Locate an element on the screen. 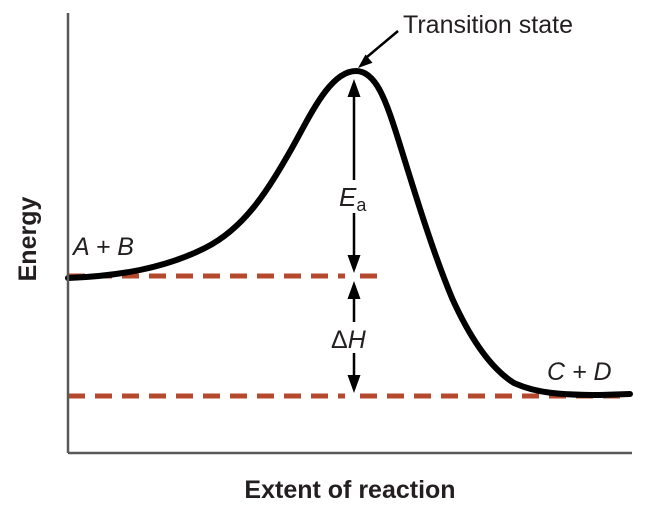  dh-arrowhead-up is located at coordinates (354, 290).